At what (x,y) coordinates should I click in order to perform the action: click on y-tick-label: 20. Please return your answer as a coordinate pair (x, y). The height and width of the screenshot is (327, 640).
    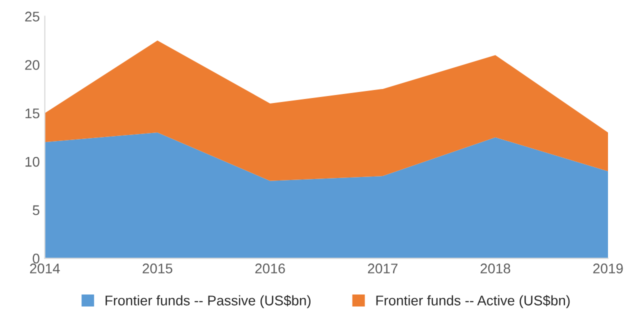
    Looking at the image, I should click on (32, 65).